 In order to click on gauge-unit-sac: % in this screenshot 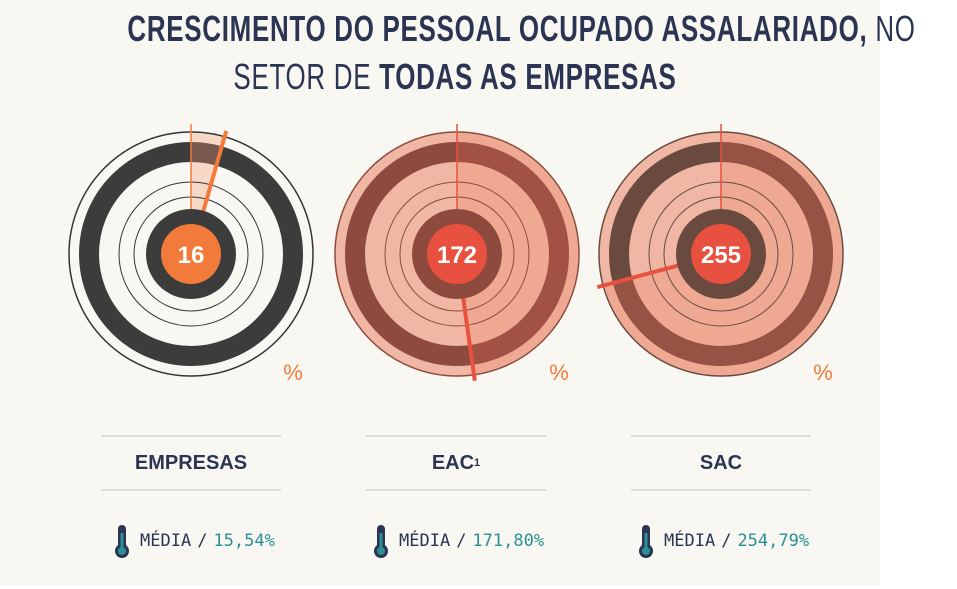, I will do `click(823, 372)`.